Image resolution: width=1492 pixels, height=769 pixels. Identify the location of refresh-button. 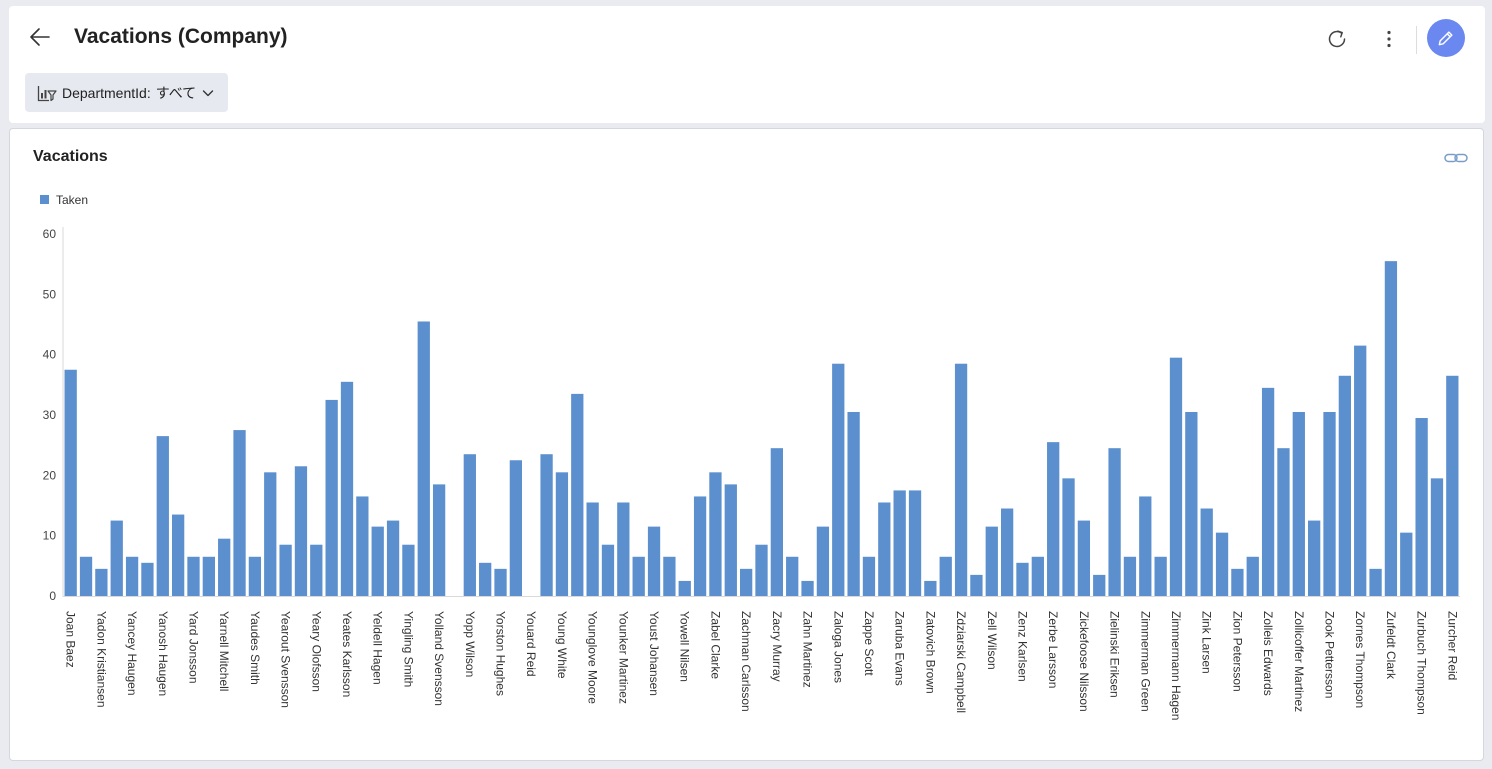
(1337, 39).